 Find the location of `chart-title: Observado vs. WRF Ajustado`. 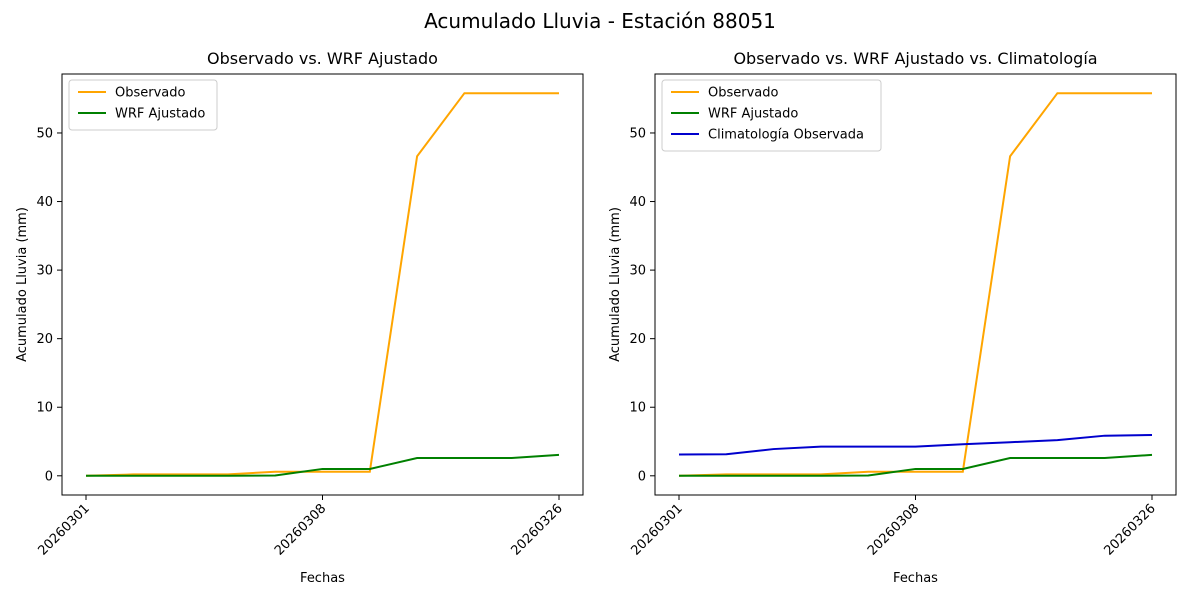

chart-title: Observado vs. WRF Ajustado is located at coordinates (322, 58).